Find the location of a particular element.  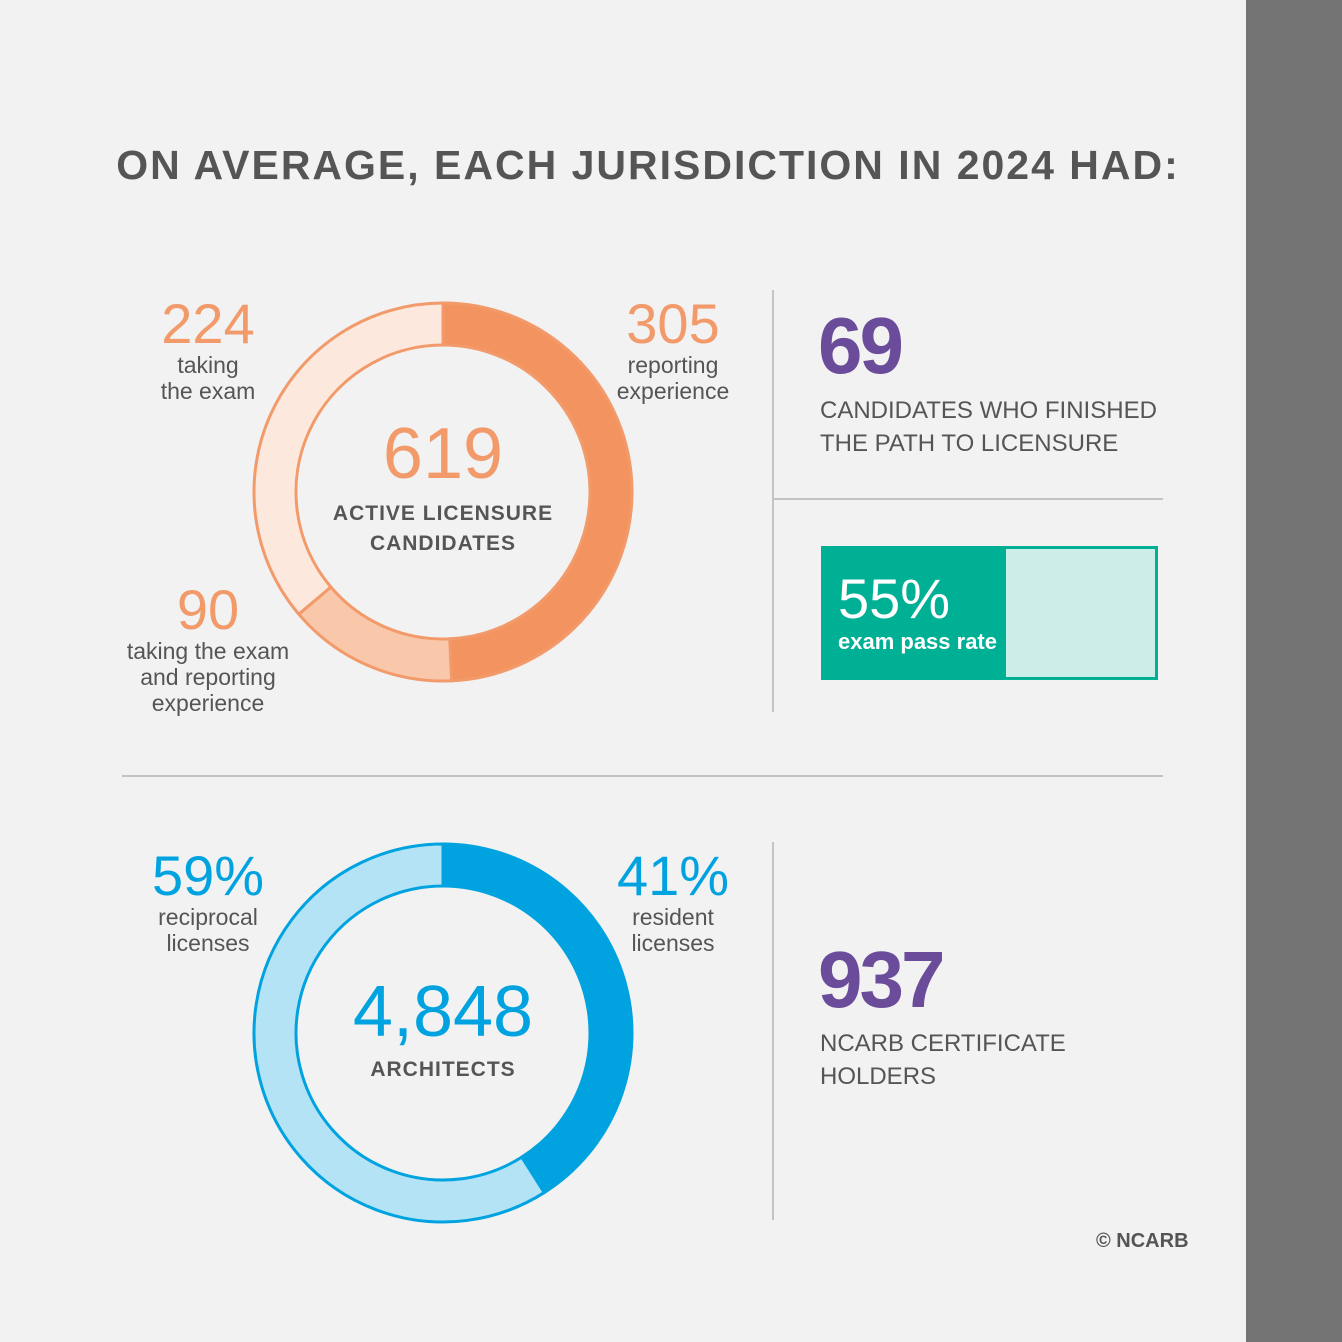

label-reciprocal: 59% reciprocal licenses is located at coordinates (208, 900).